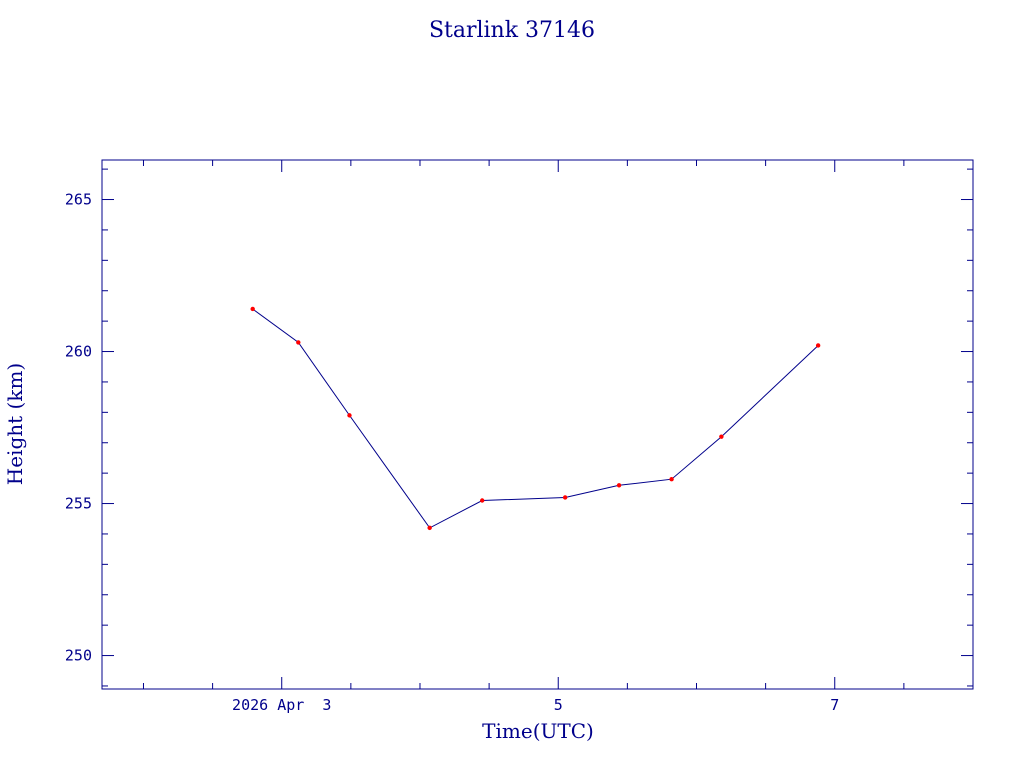 The image size is (1024, 768). I want to click on y-tick-label: 250, so click(78, 656).